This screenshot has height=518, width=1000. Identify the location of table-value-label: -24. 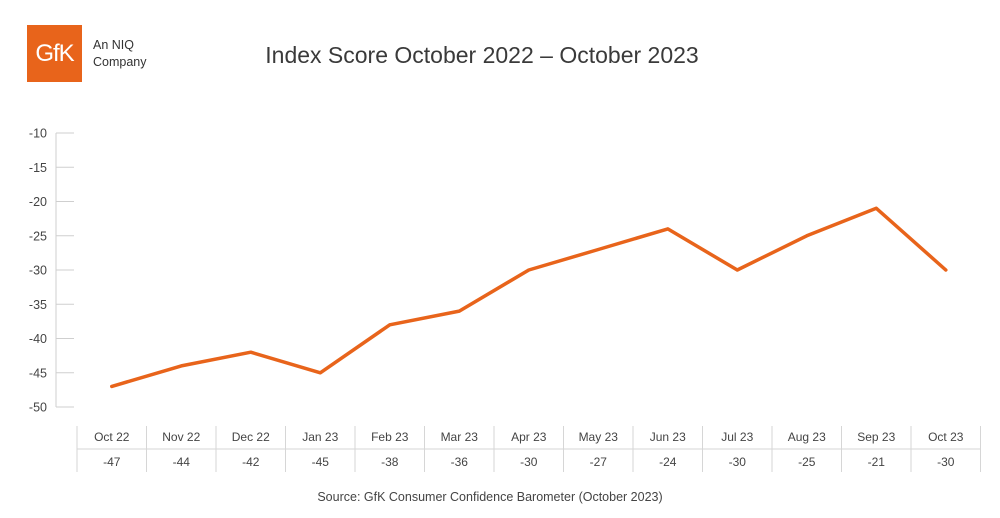
(668, 462).